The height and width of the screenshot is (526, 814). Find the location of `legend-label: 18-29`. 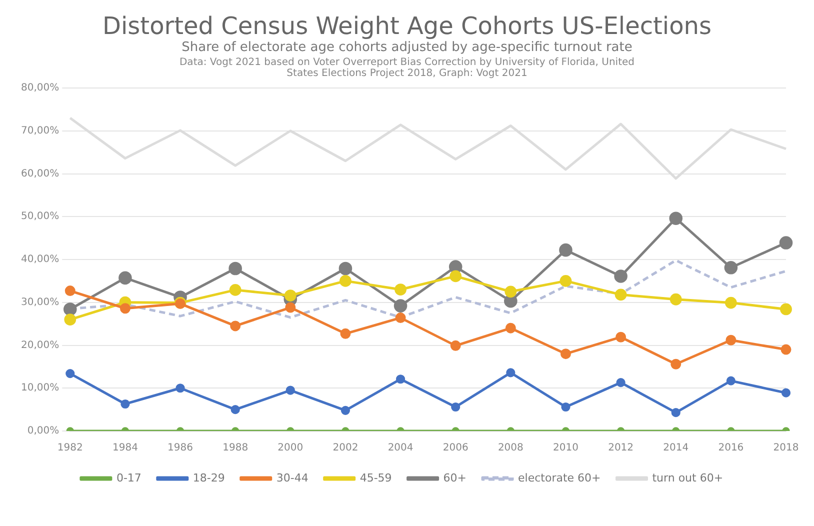

legend-label: 18-29 is located at coordinates (208, 477).